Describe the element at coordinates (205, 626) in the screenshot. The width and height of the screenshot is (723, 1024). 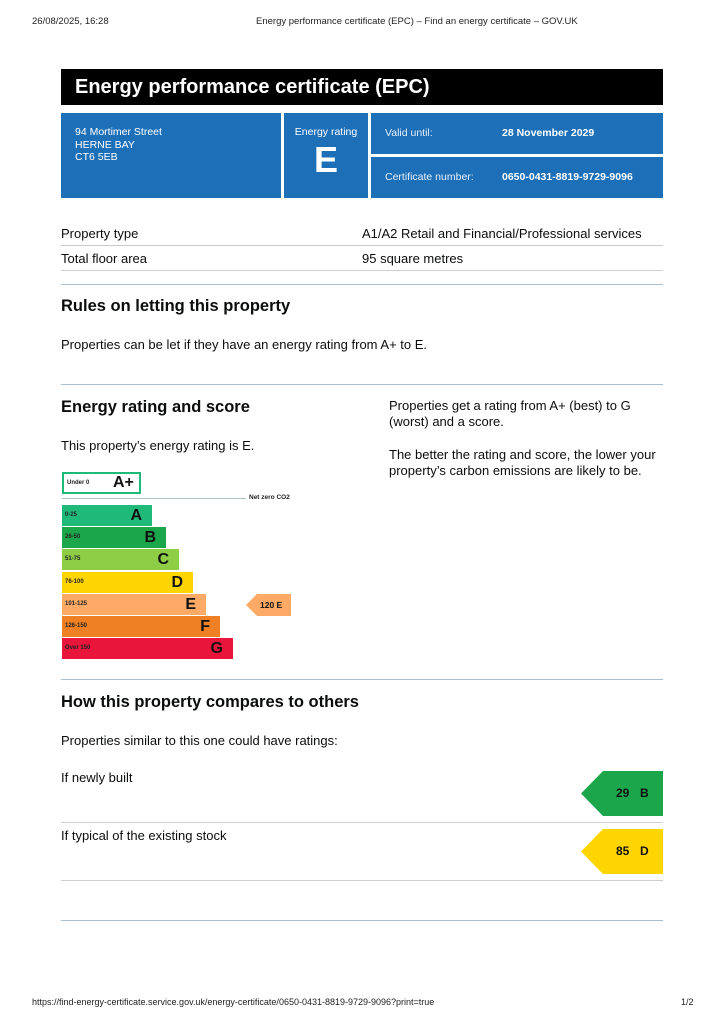
I see `band-letter: F` at that location.